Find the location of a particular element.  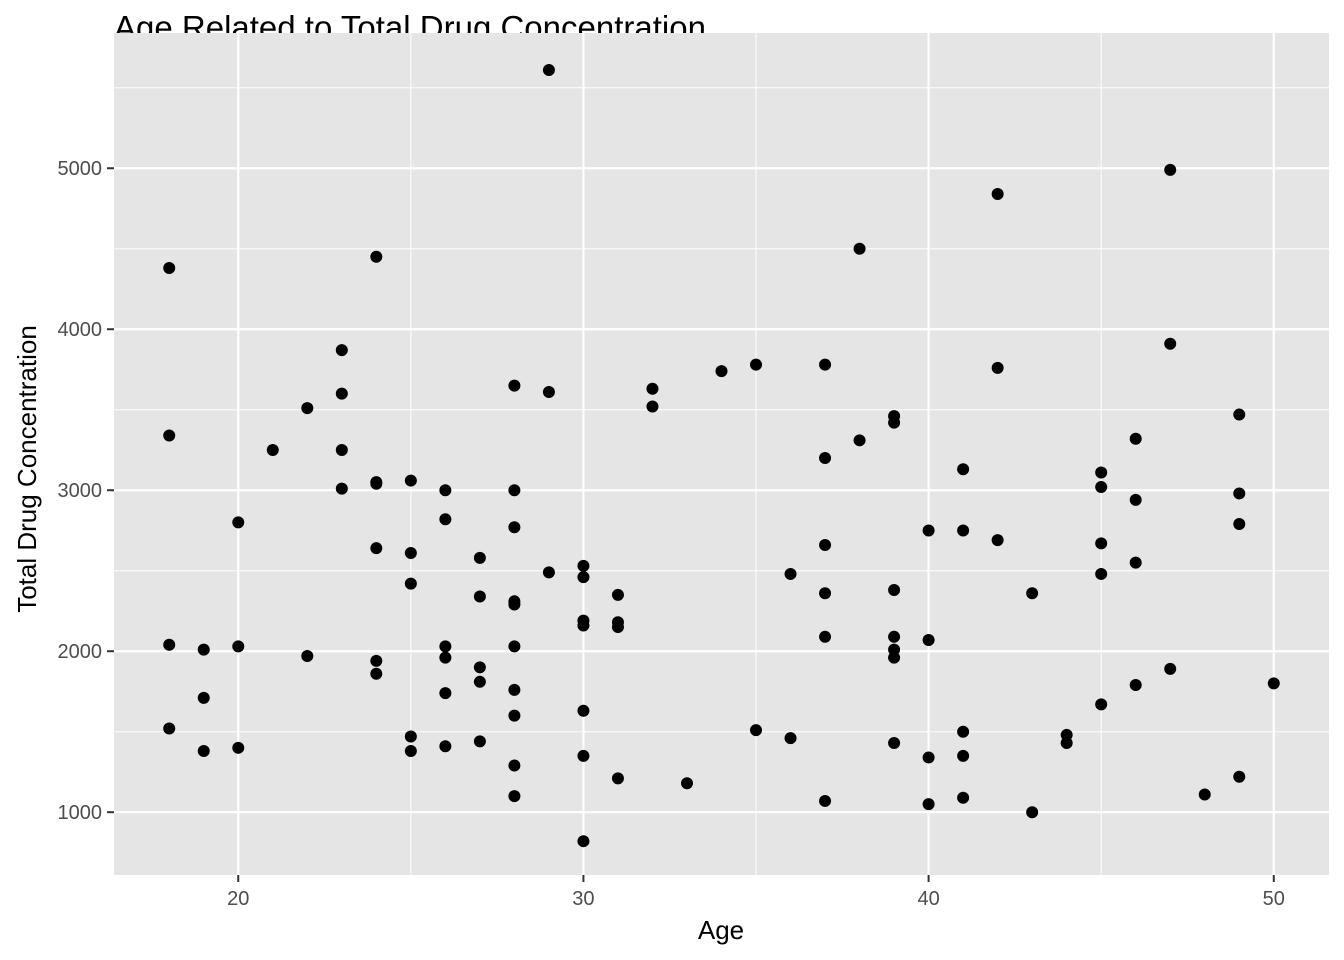

x-tick-label: 50 is located at coordinates (1274, 899).